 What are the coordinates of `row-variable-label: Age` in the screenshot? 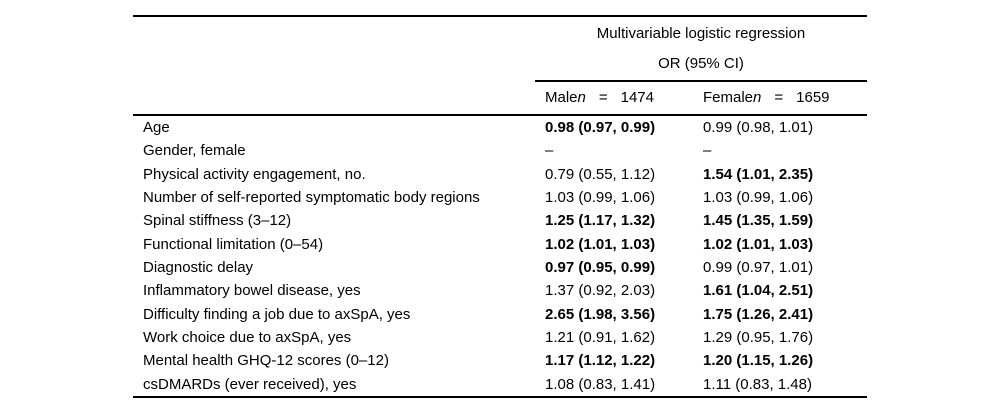 It's located at (156, 127).